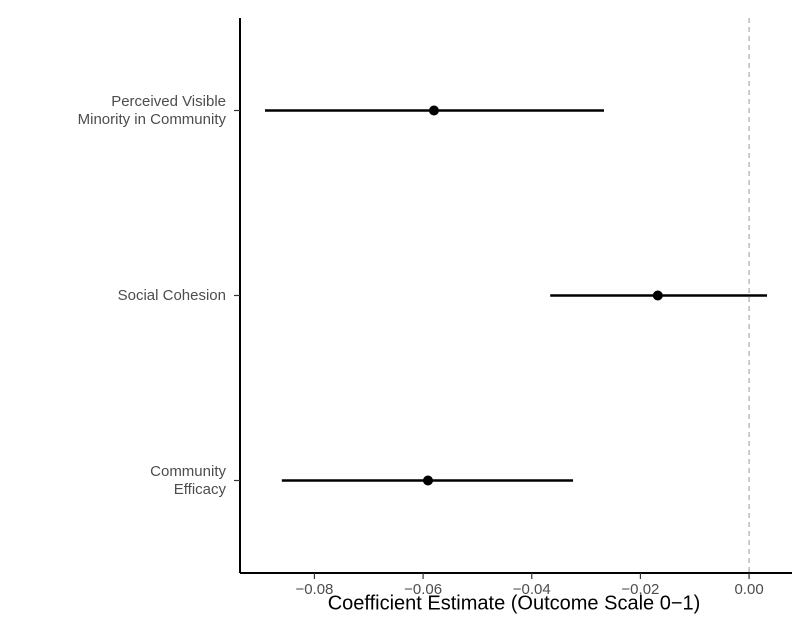  What do you see at coordinates (514, 603) in the screenshot?
I see `x-axis-title: Coefficient Estimate (Outcome Scale 0−1)` at bounding box center [514, 603].